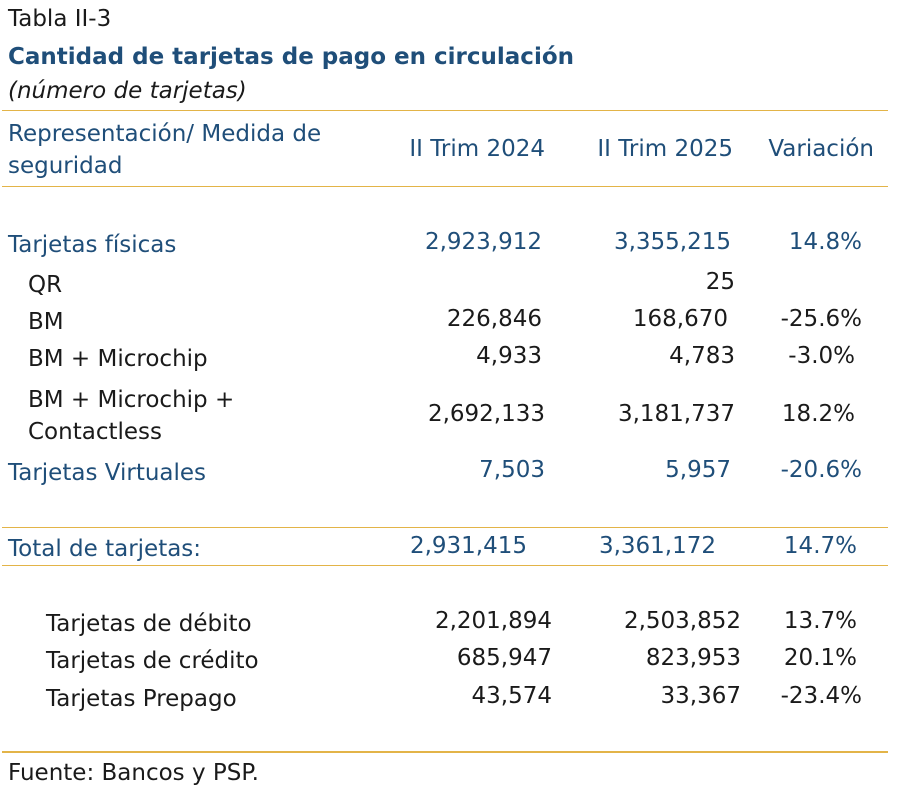 Image resolution: width=897 pixels, height=803 pixels. I want to click on table-label: Tabla II-3, so click(60, 19).